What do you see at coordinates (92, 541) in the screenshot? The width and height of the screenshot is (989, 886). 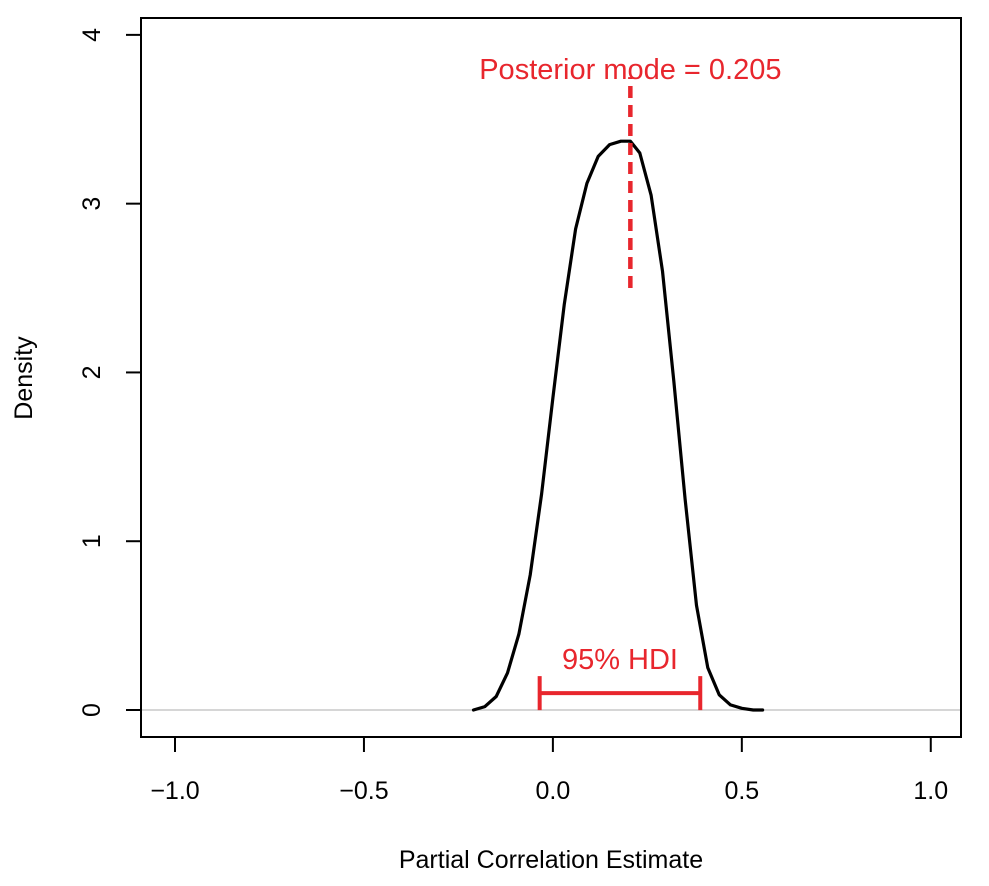 I see `y-tick-label: 1` at bounding box center [92, 541].